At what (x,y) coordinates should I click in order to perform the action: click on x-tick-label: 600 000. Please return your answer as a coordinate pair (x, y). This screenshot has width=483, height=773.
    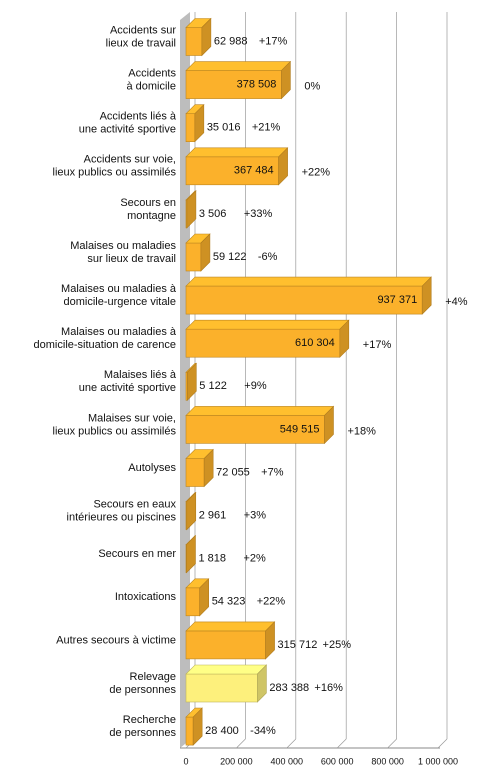
    Looking at the image, I should click on (337, 761).